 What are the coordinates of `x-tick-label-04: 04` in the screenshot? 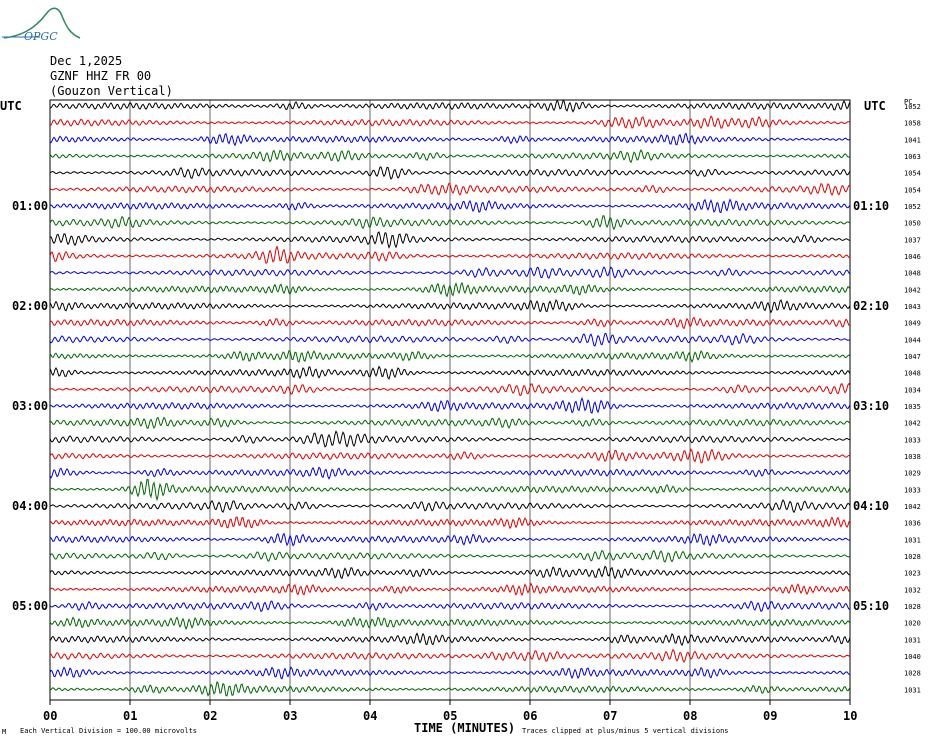 It's located at (370, 716).